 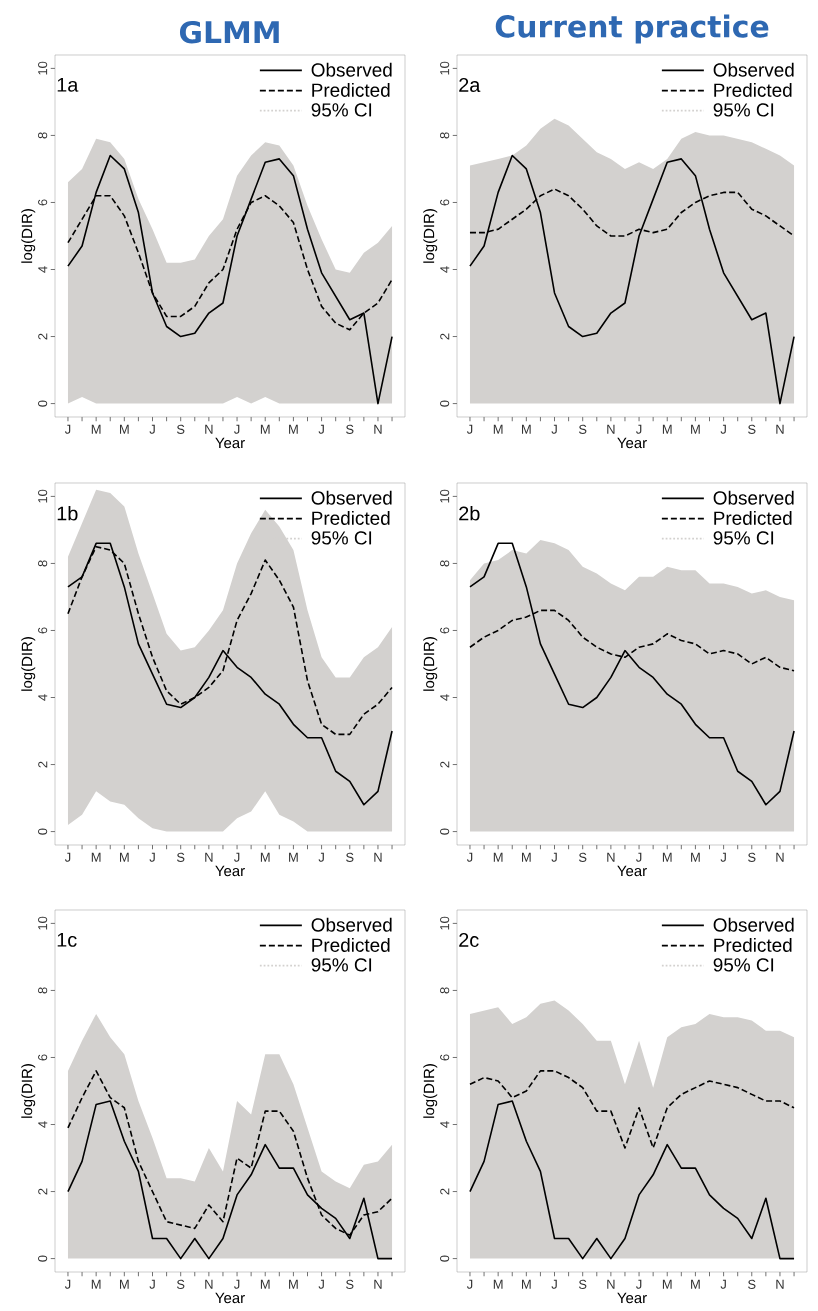 What do you see at coordinates (229, 32) in the screenshot?
I see `chart-title: GLMM` at bounding box center [229, 32].